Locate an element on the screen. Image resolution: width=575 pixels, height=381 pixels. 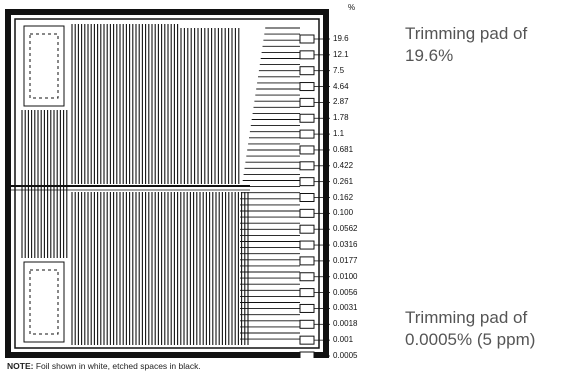
callout-bottom: Trimming pad of 0.0005% (5 ppm) is located at coordinates (470, 329).